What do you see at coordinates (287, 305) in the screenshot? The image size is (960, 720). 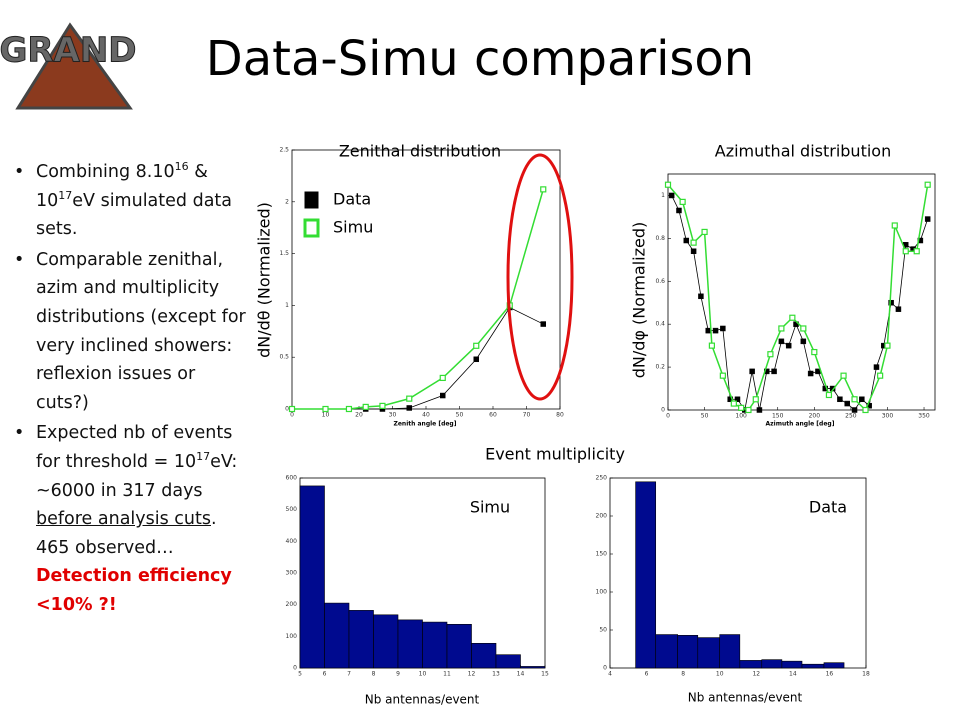 I see `y-tick-label: 1` at bounding box center [287, 305].